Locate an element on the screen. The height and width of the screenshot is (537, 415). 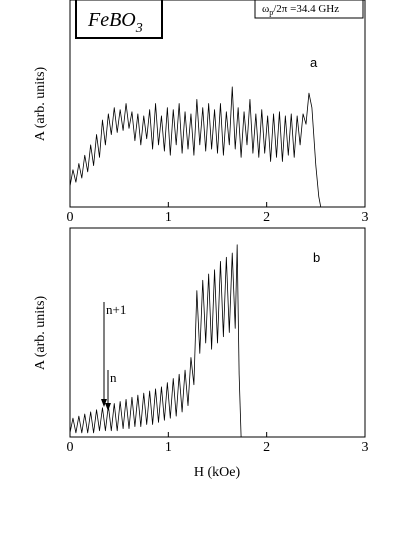
x-axis-label: H (kOe) is located at coordinates (217, 472).